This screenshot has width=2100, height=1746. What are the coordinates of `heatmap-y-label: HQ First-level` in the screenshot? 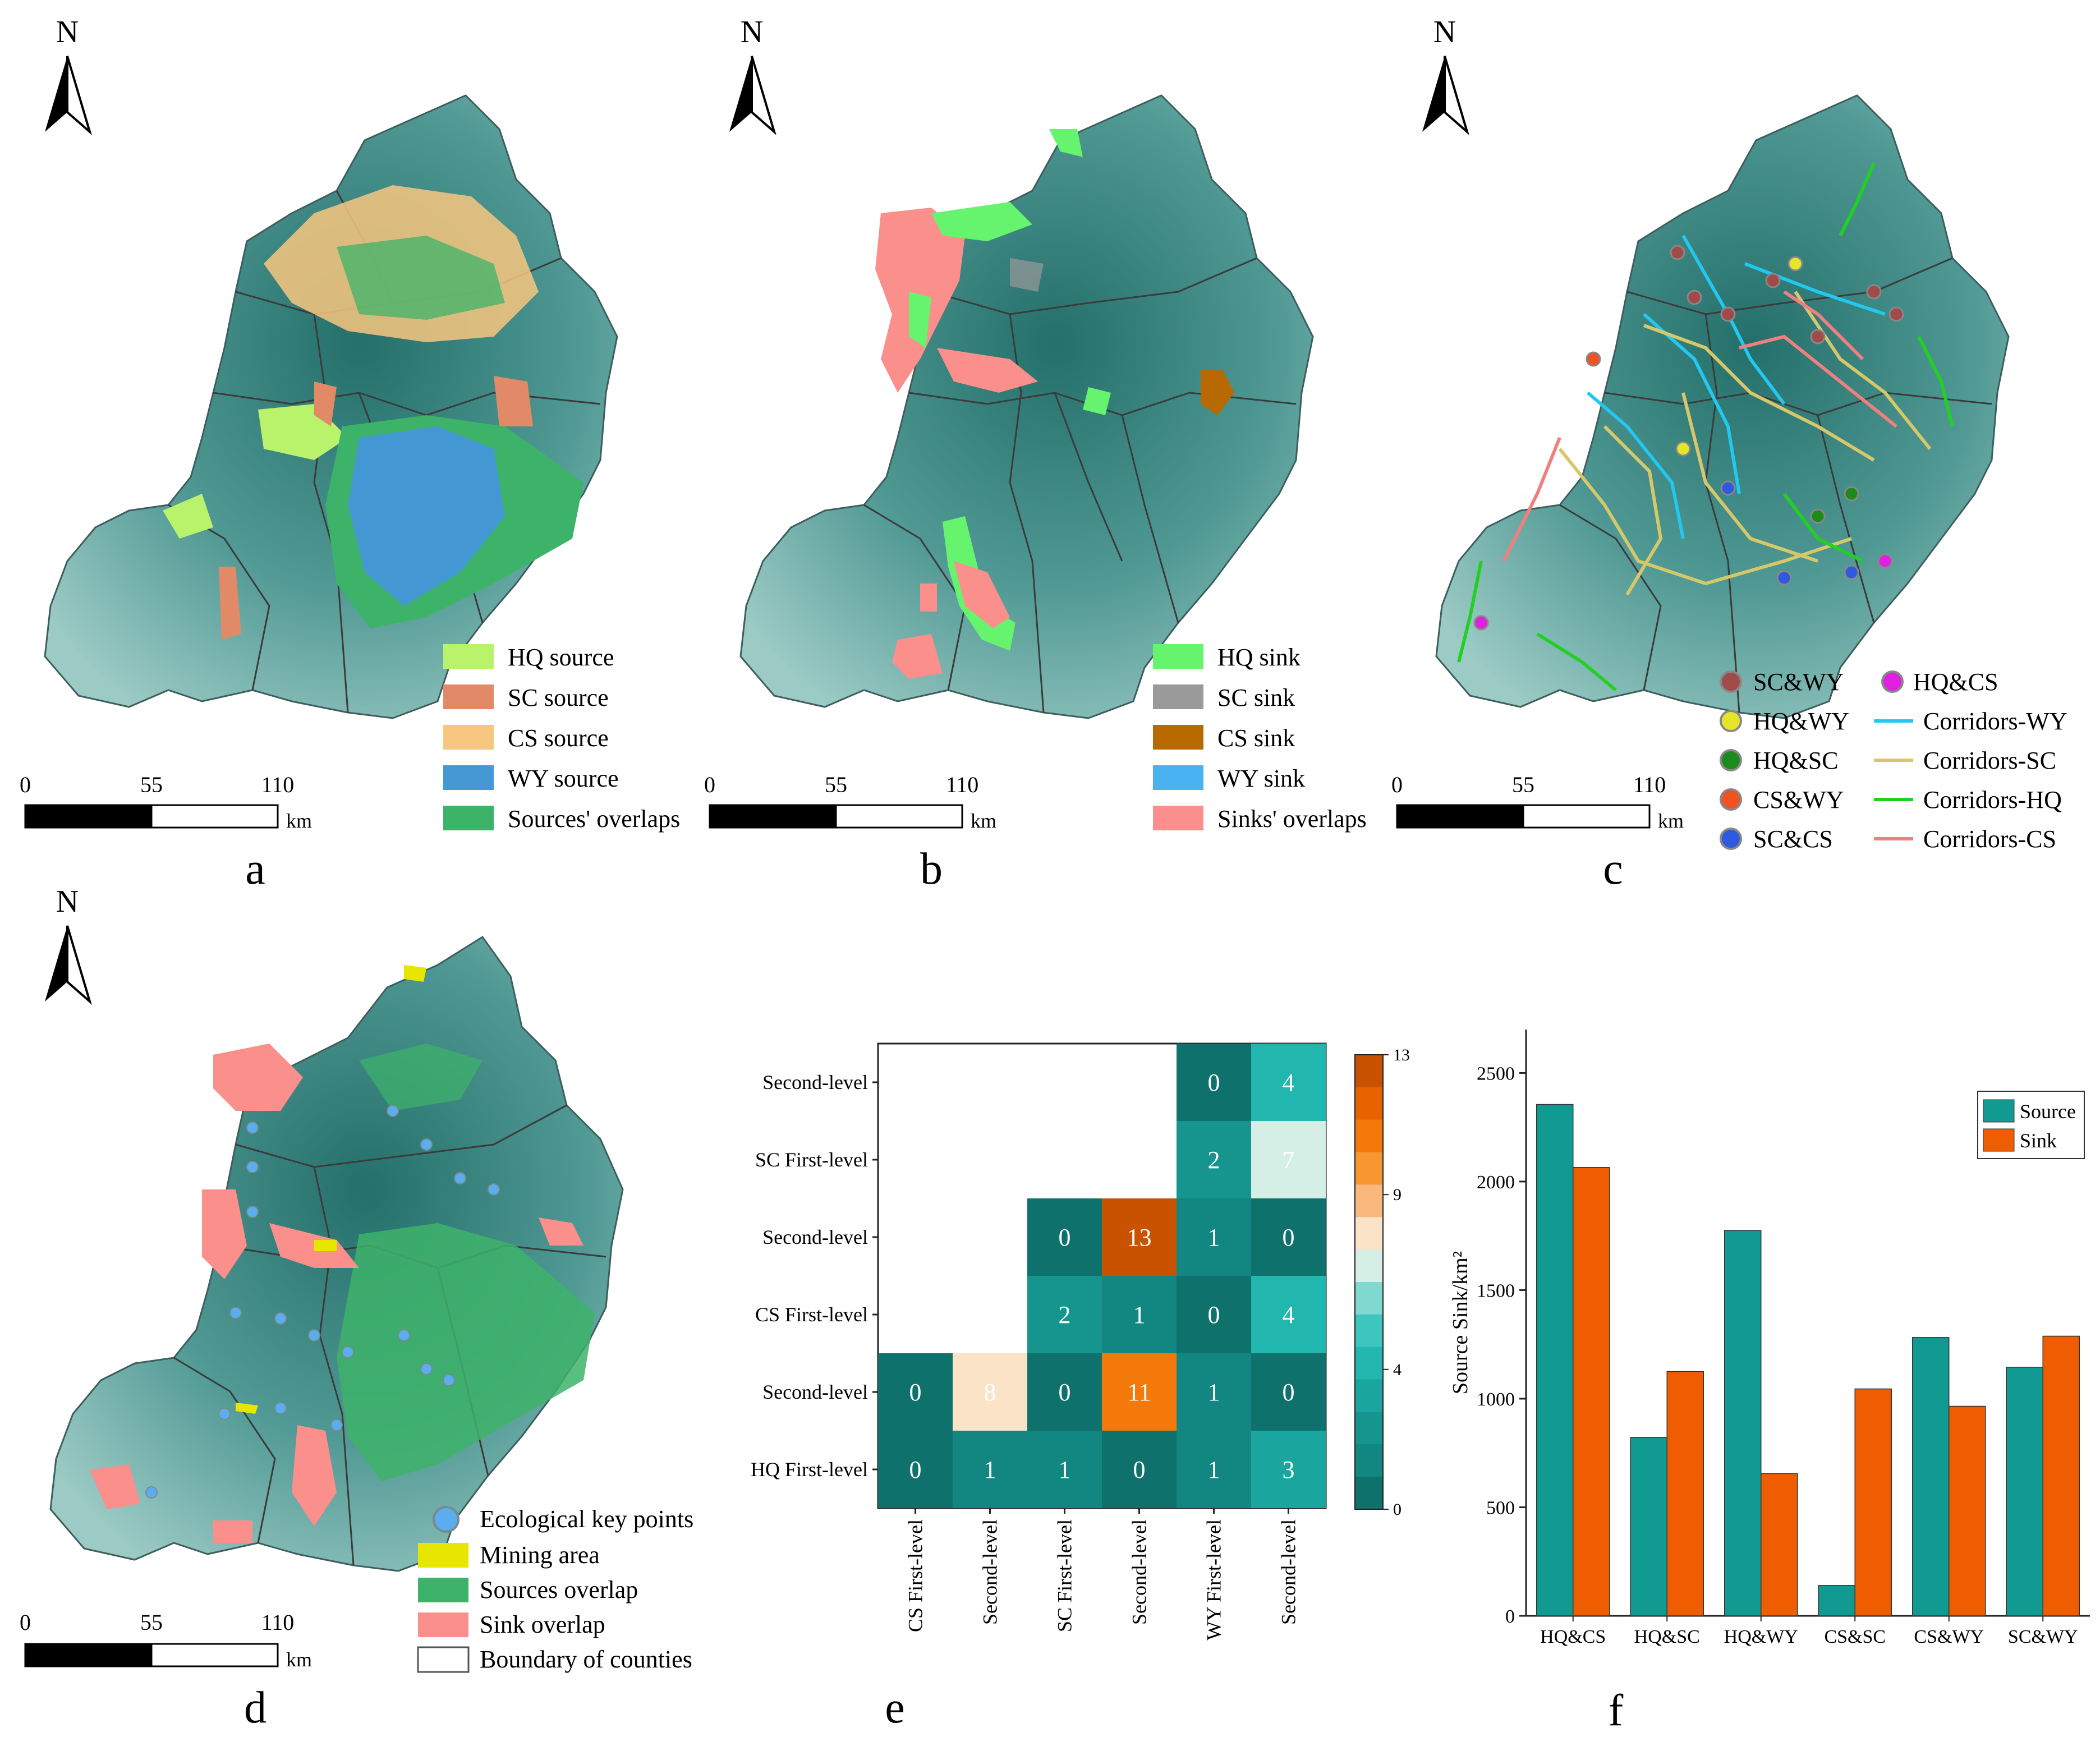 It's located at (809, 1469).